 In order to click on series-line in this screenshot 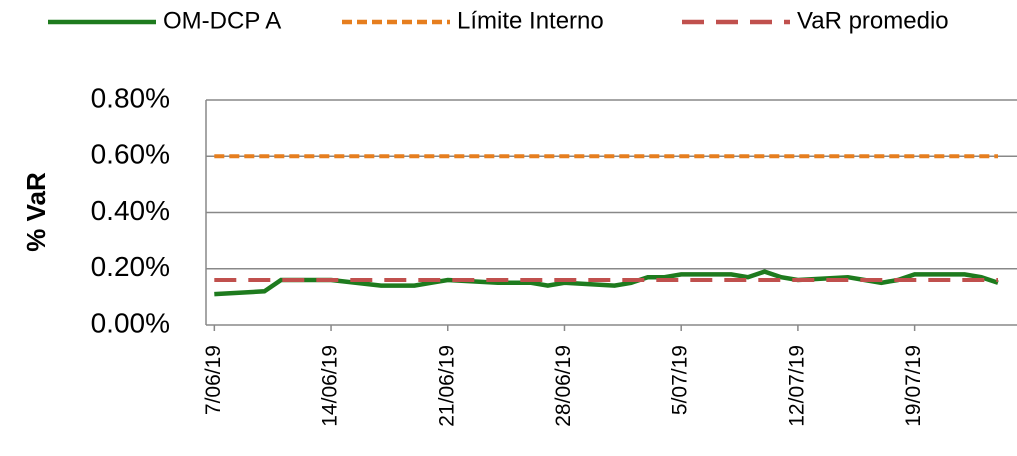, I will do `click(606, 283)`.